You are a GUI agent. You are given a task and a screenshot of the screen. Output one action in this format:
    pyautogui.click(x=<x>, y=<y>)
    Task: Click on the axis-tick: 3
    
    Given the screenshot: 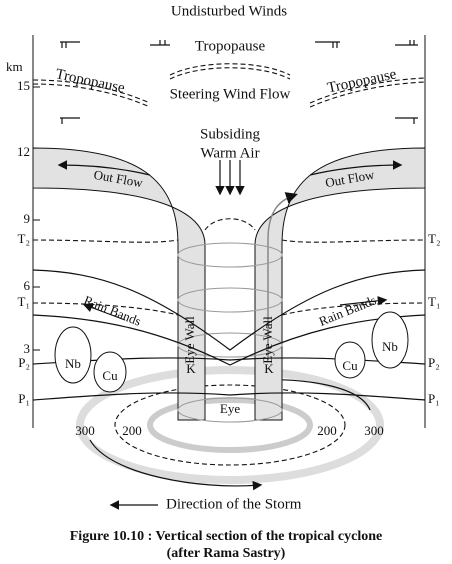 What is the action you would take?
    pyautogui.click(x=27, y=348)
    